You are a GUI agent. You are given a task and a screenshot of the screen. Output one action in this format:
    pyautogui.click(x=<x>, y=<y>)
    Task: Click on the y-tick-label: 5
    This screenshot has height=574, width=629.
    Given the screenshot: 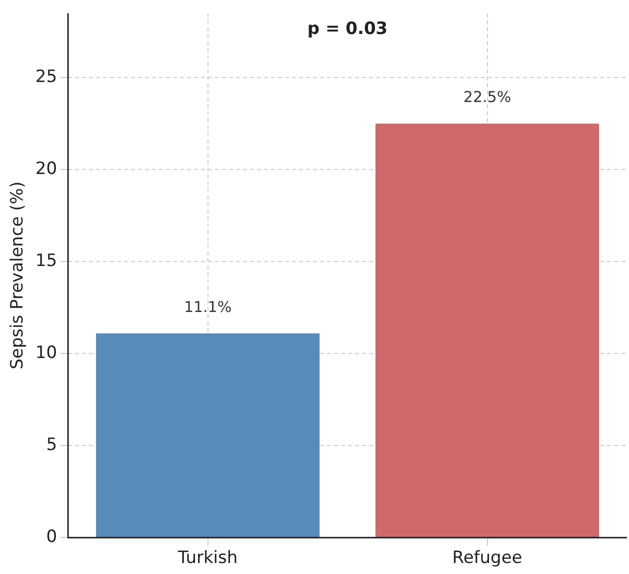 What is the action you would take?
    pyautogui.click(x=52, y=445)
    